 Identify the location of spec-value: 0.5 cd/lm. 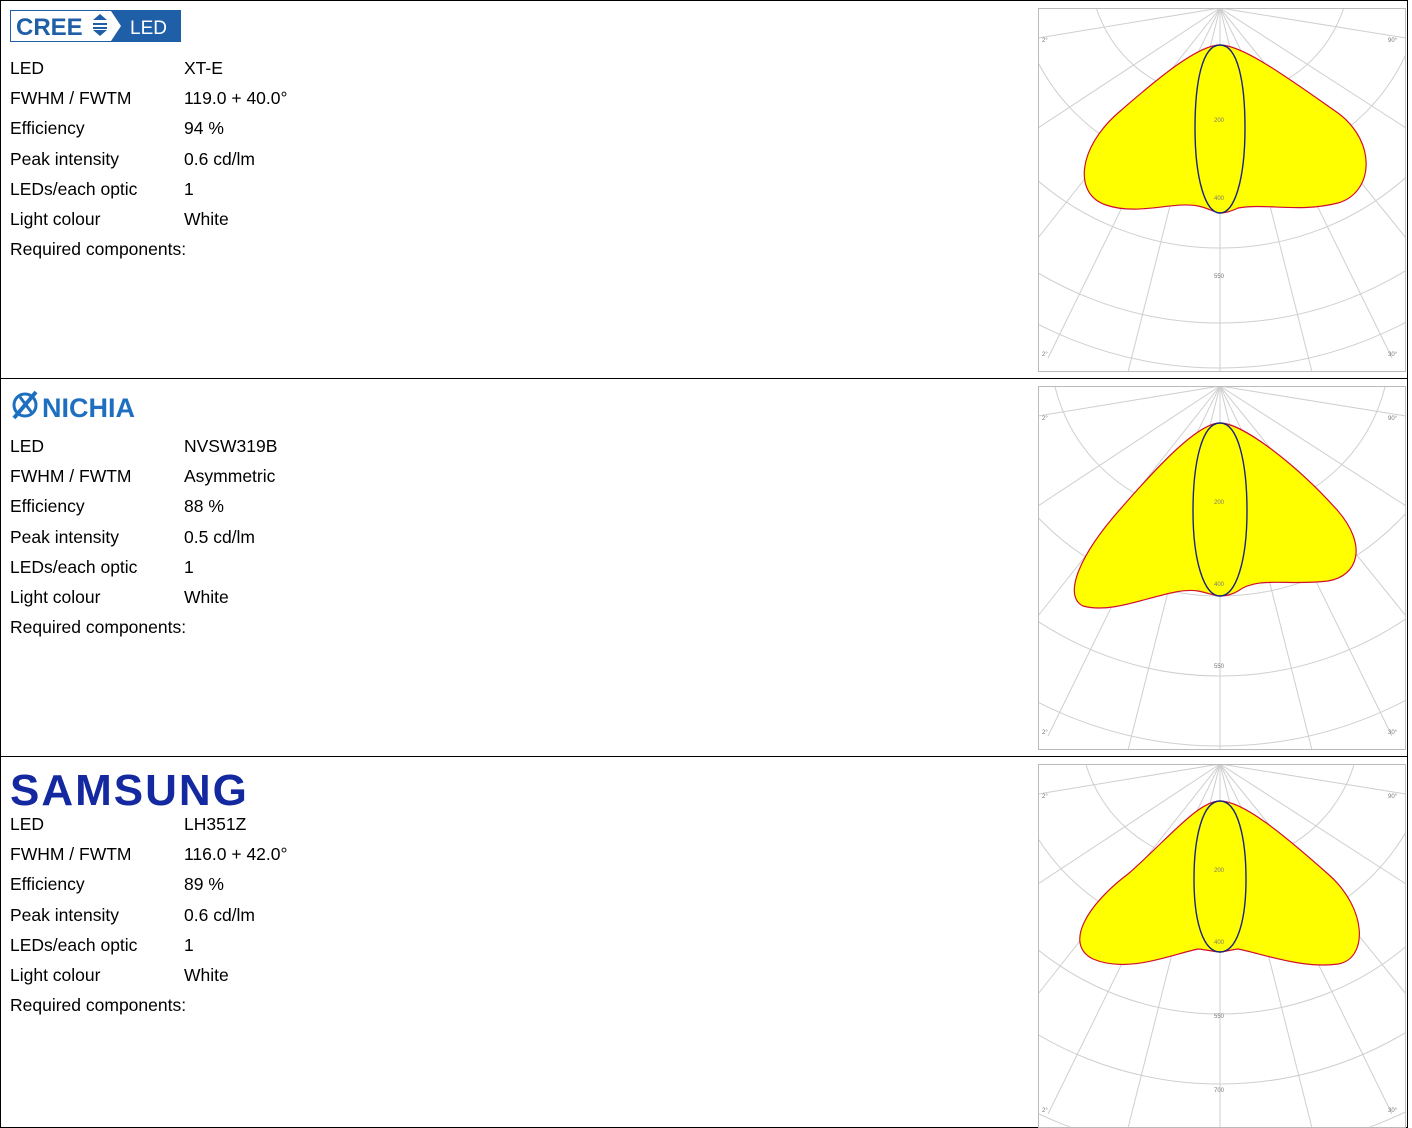
(219, 536).